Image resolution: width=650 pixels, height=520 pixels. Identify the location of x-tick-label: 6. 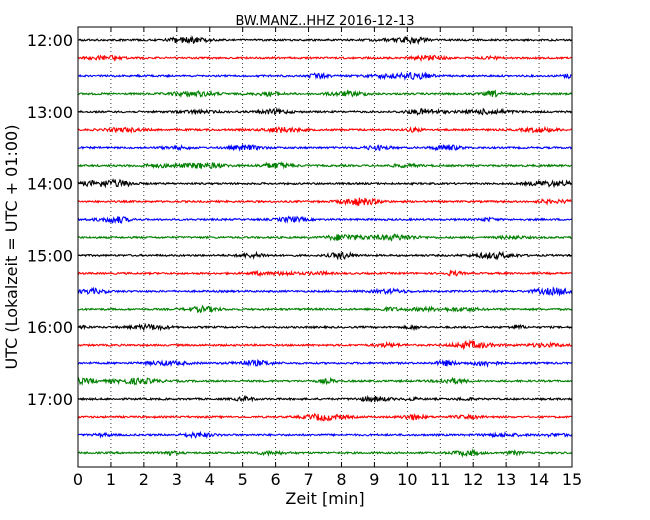
(276, 479).